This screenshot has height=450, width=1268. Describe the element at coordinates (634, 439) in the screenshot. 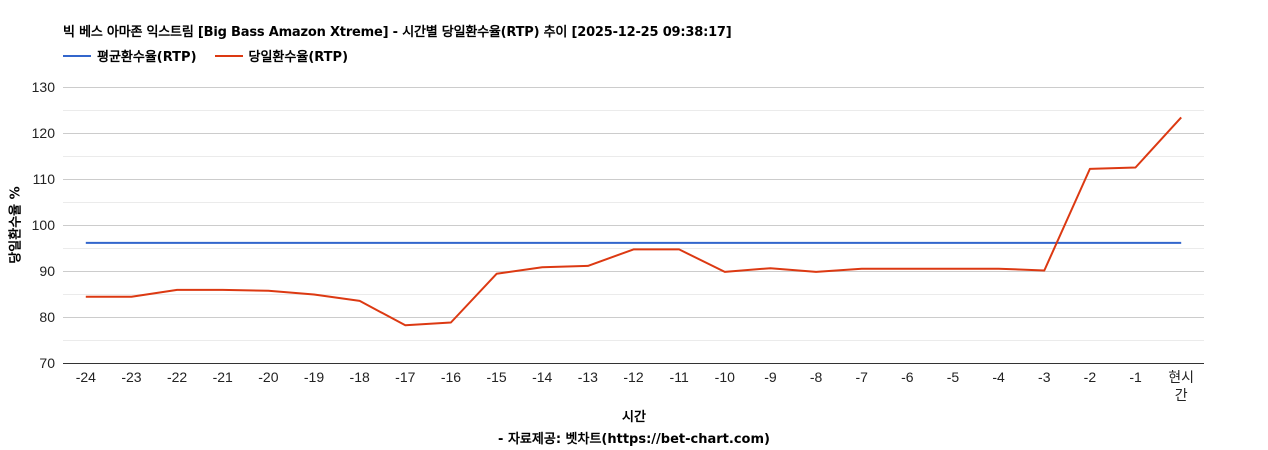

I see `data-source-credit: - 자료제공: 벳차트(https://bet-chart.com)` at that location.